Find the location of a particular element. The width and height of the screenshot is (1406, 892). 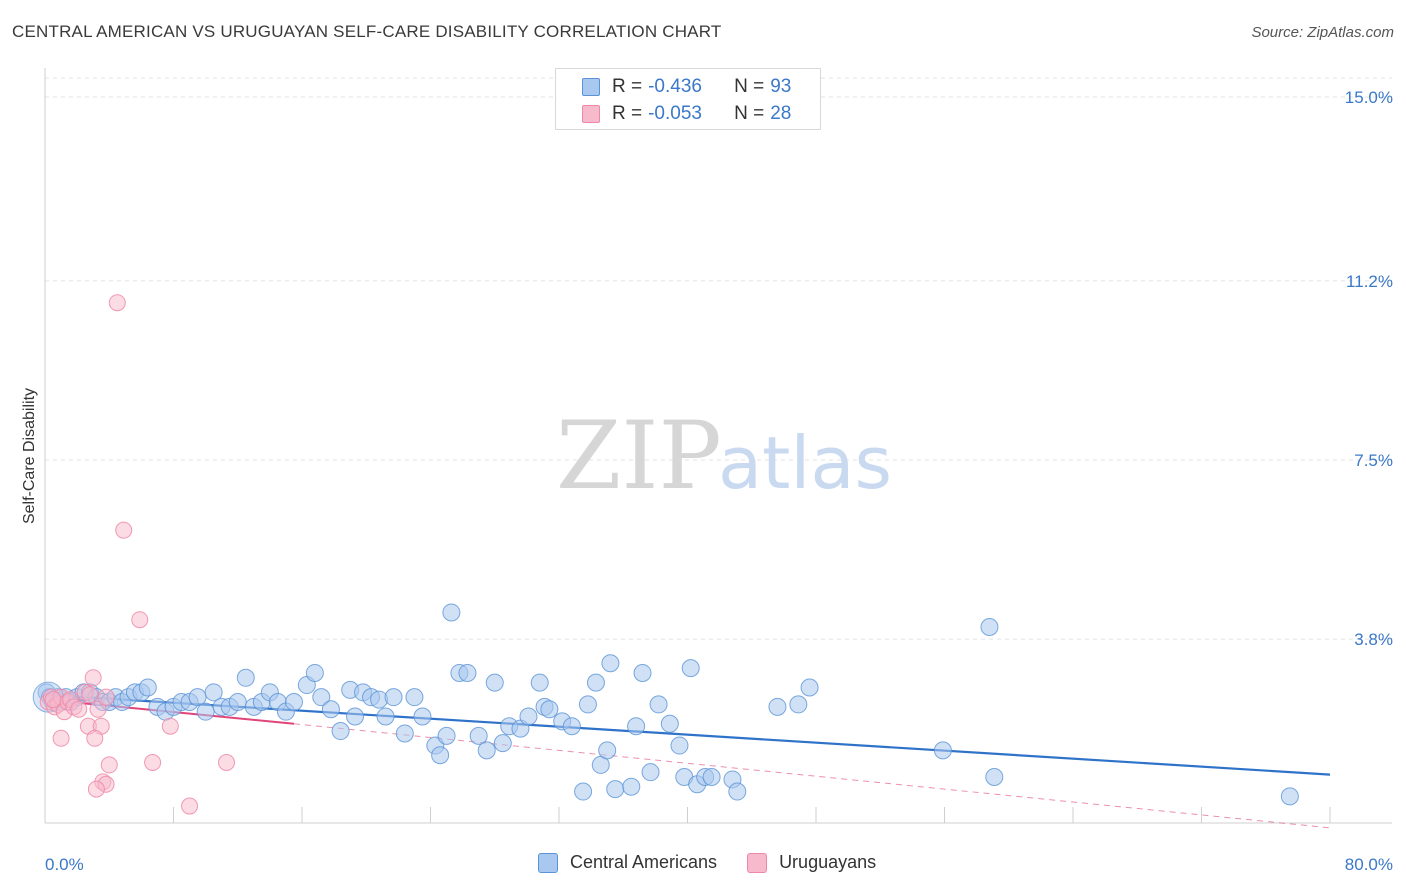

legend-item-uruguayans: Uruguayans is located at coordinates (811, 862).